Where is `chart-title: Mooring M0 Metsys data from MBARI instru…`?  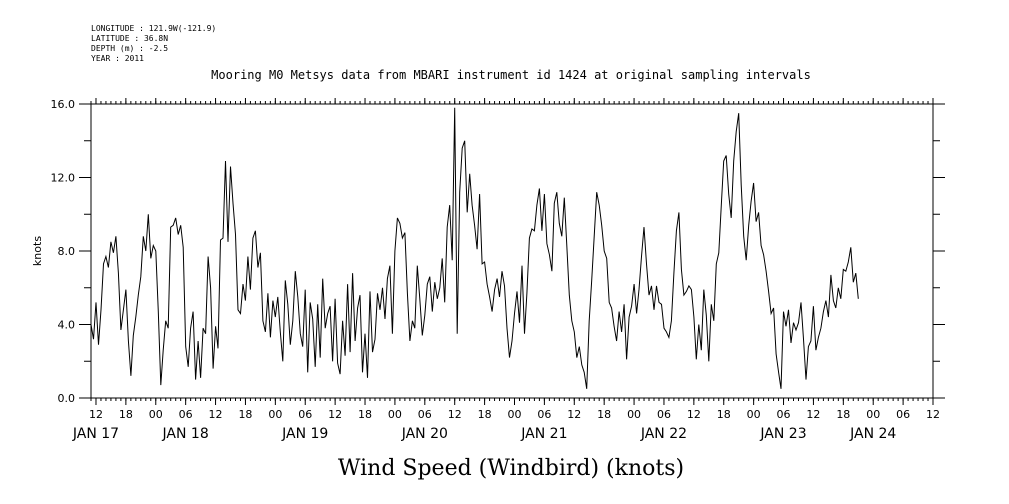 chart-title: Mooring M0 Metsys data from MBARI instru… is located at coordinates (511, 75).